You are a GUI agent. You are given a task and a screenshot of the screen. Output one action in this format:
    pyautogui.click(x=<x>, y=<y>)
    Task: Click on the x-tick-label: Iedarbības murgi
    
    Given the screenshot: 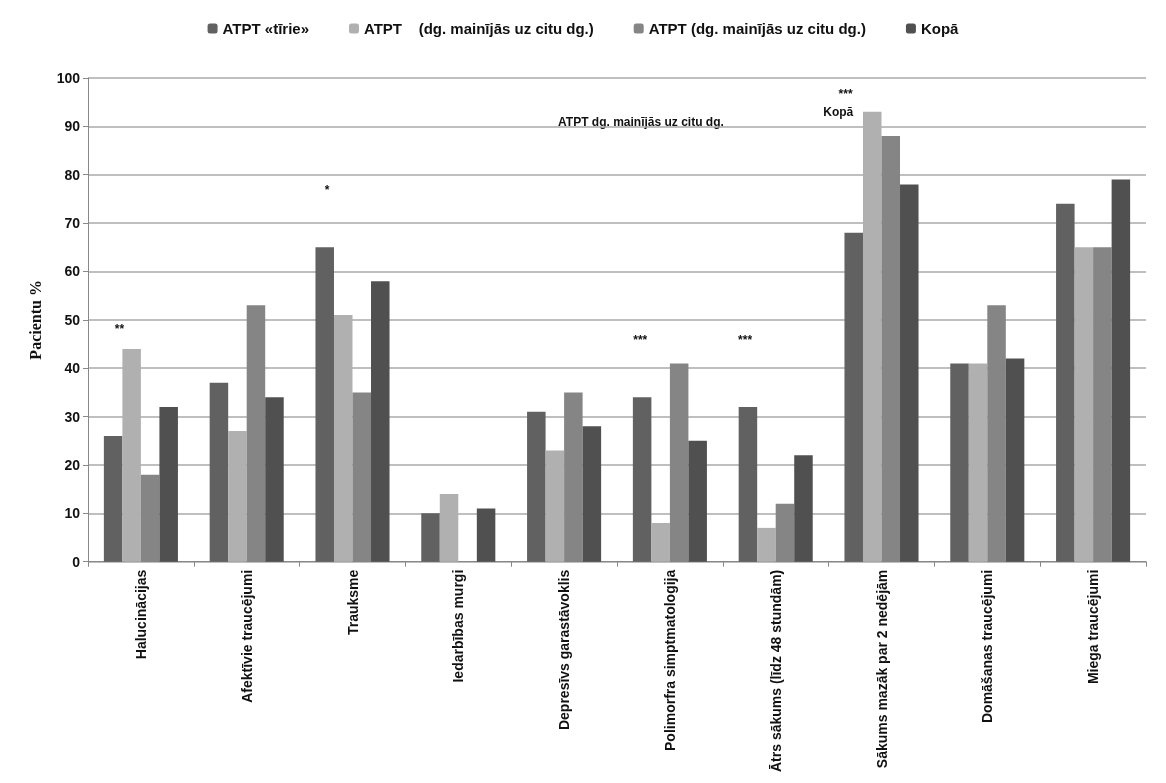 What is the action you would take?
    pyautogui.click(x=458, y=626)
    